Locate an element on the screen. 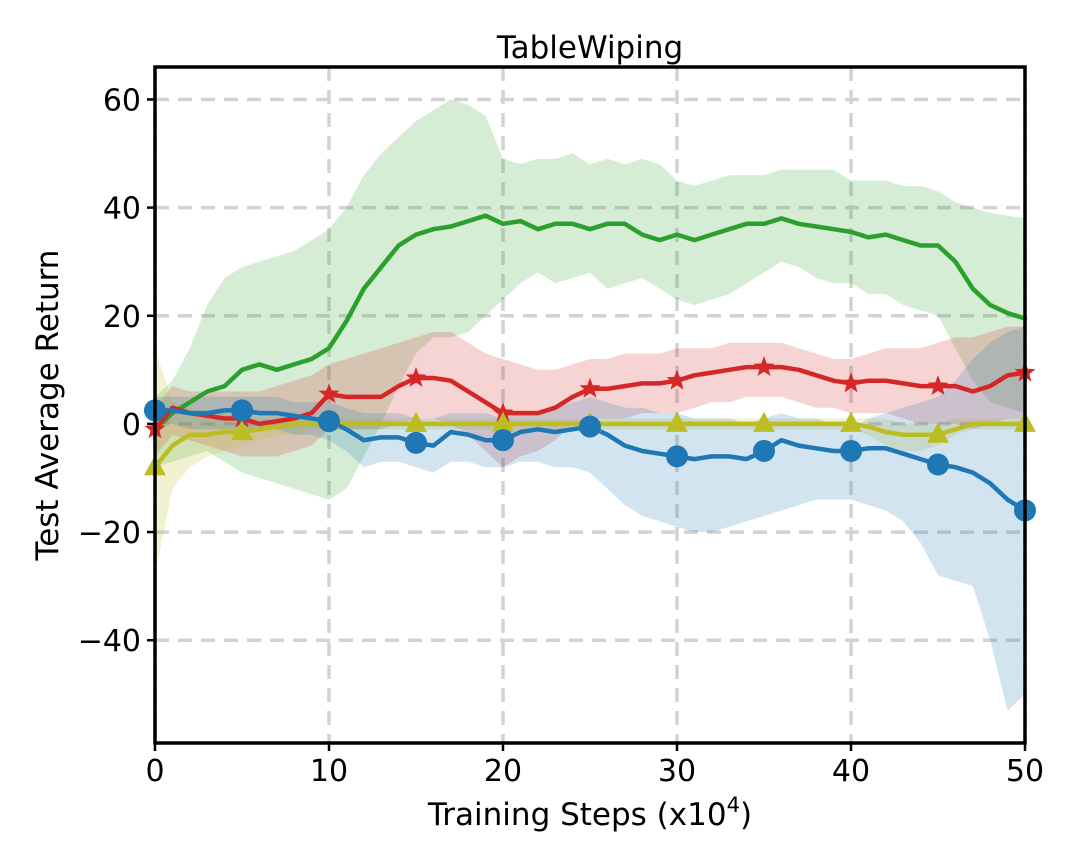 The image size is (1079, 865). x-axis-ticks: 0 10 20 30 40 50 is located at coordinates (594, 766).